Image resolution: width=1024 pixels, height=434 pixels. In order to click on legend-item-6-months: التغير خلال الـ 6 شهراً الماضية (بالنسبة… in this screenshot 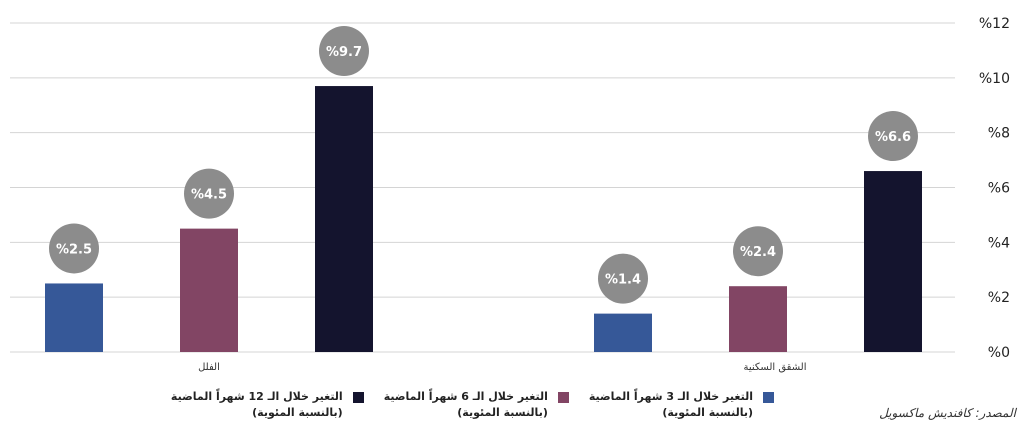, I will do `click(476, 405)`.